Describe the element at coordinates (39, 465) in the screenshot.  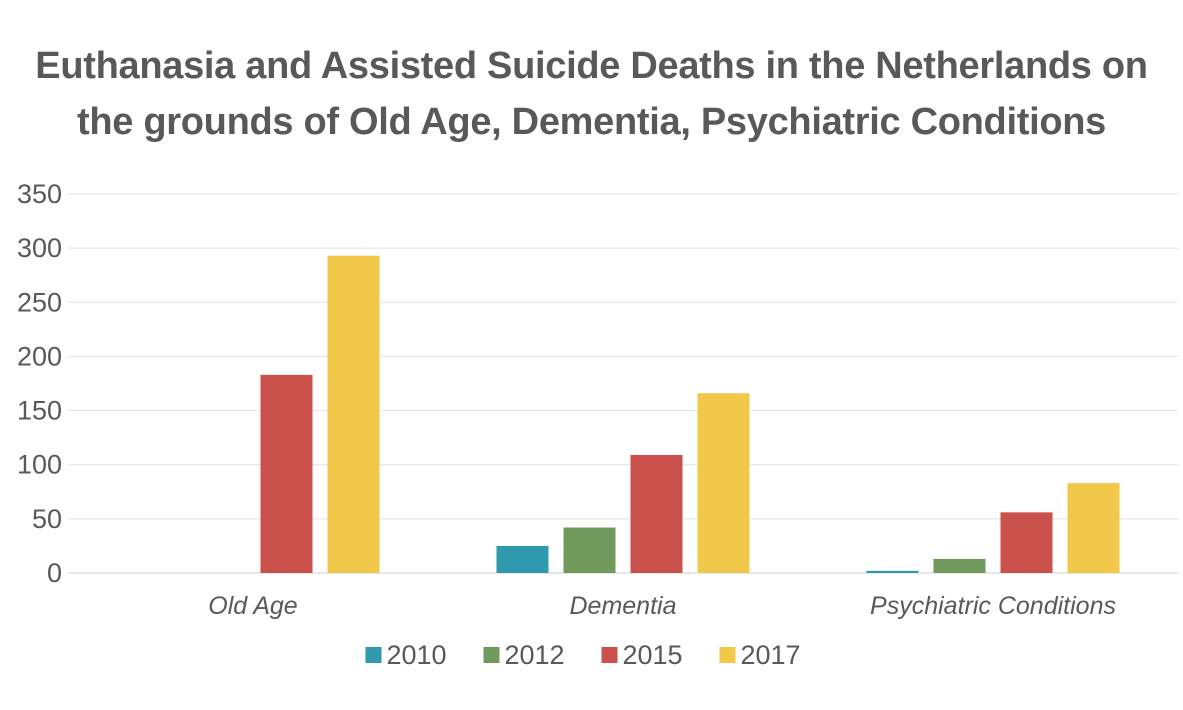
I see `y-tick-label-100: 100` at that location.